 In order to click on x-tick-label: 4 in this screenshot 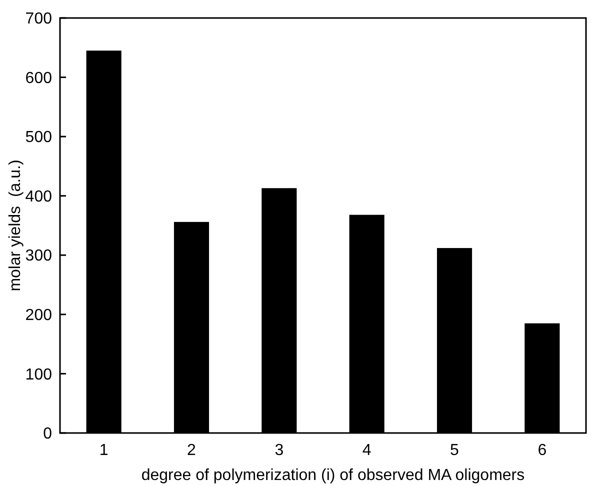, I will do `click(367, 450)`.